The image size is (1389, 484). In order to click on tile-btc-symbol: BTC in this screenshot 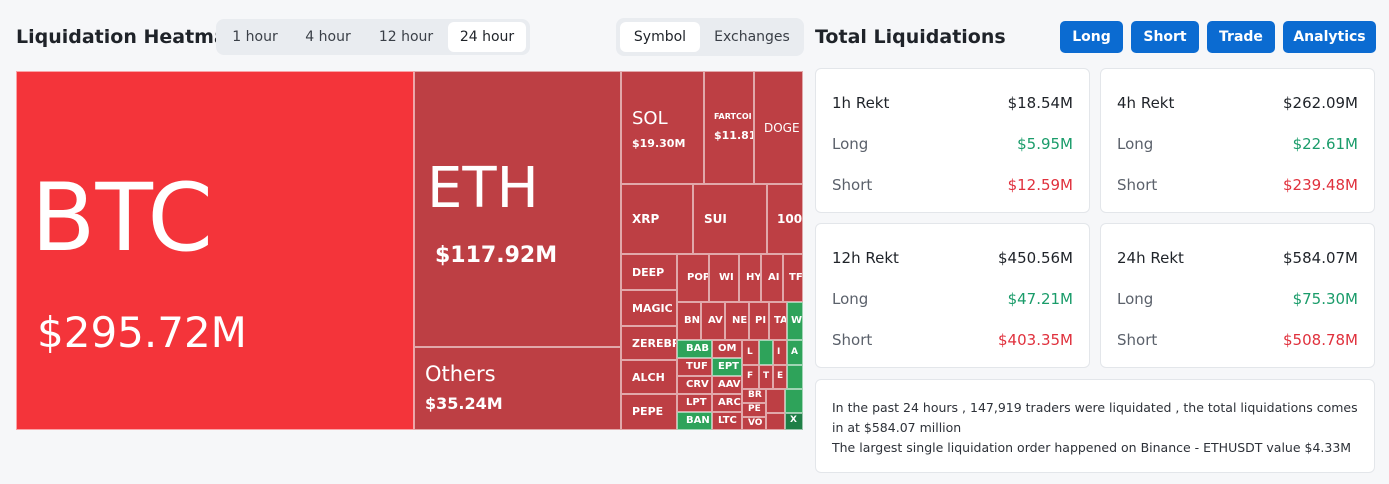, I will do `click(122, 218)`.